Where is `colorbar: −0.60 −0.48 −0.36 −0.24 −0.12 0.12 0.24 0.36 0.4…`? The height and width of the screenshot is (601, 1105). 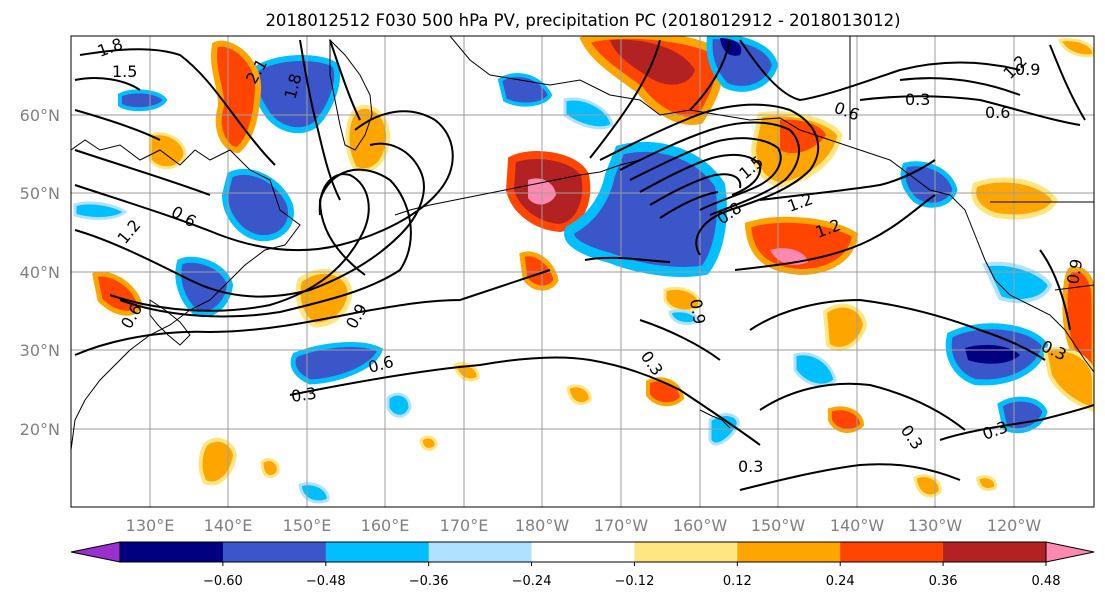 colorbar: −0.60 −0.48 −0.36 −0.24 −0.12 0.12 0.24 0.36 0.4… is located at coordinates (582, 565).